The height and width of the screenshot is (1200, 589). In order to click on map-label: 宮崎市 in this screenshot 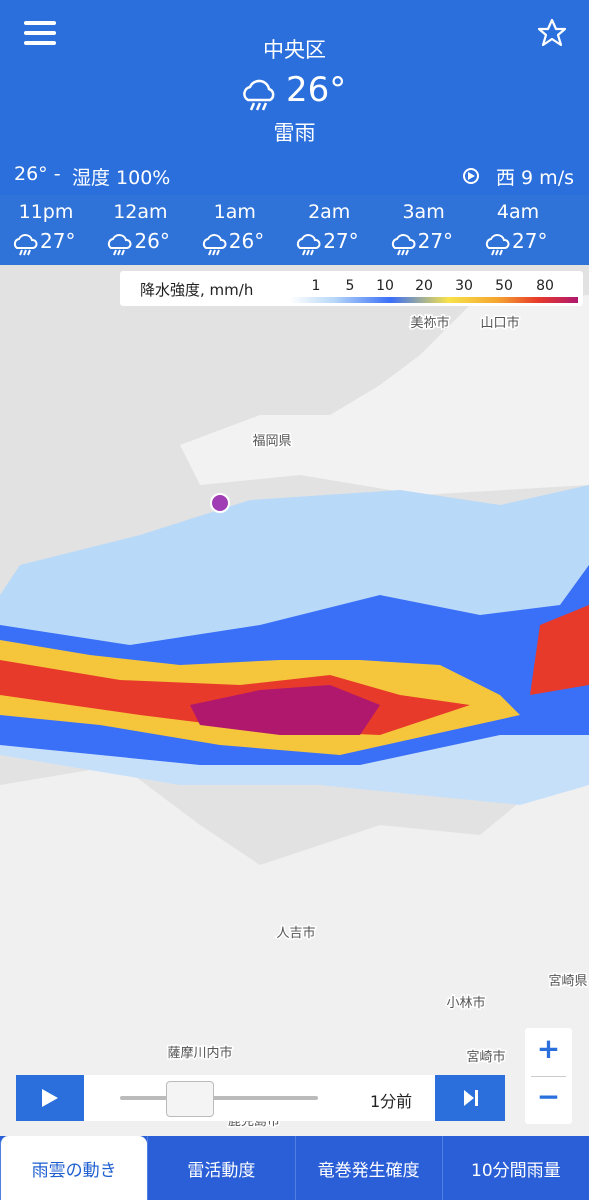, I will do `click(485, 1057)`.